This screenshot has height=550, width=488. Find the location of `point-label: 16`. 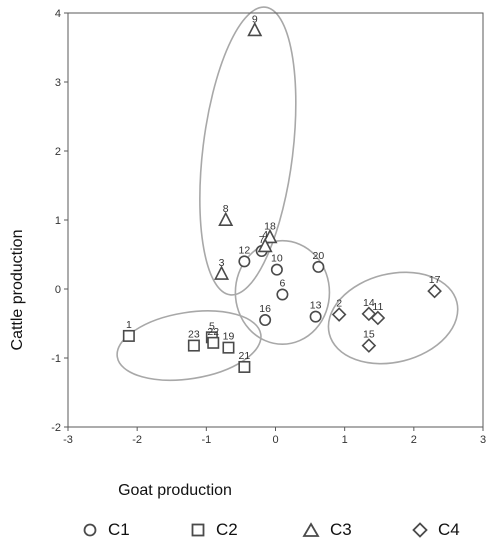

point-label: 16 is located at coordinates (265, 309).